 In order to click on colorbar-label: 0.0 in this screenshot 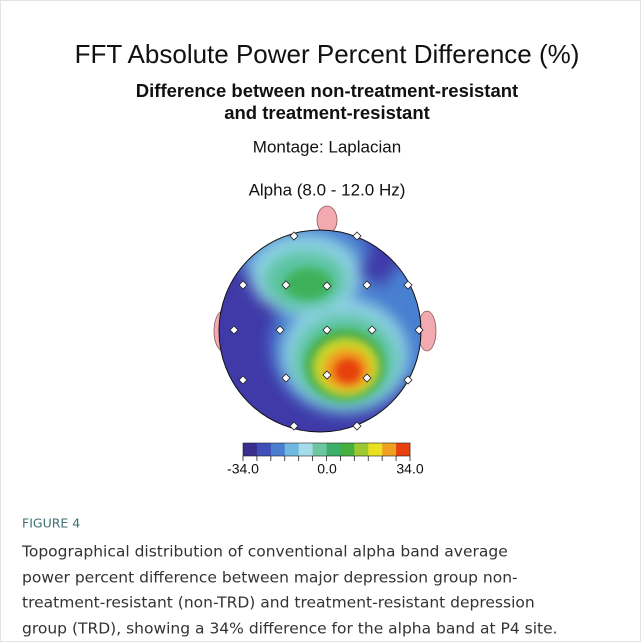, I will do `click(327, 469)`.